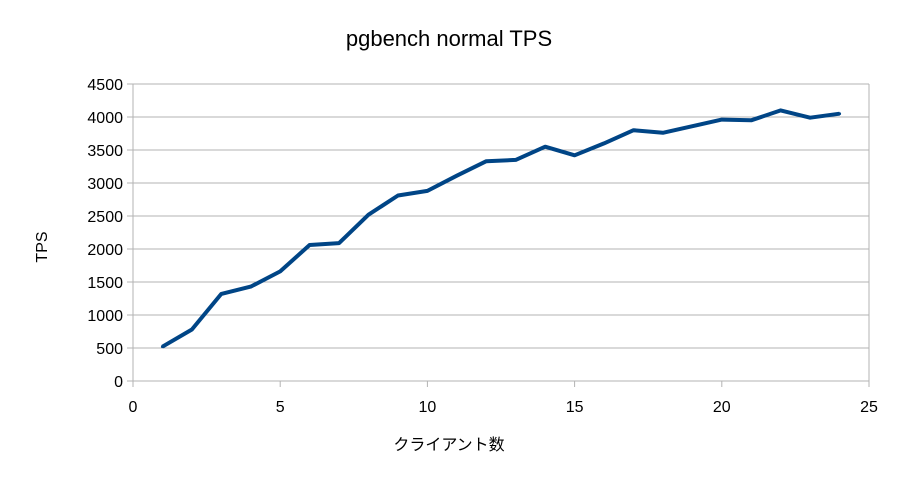 Image resolution: width=898 pixels, height=481 pixels. Describe the element at coordinates (118, 382) in the screenshot. I see `y-tick-label: 0` at that location.